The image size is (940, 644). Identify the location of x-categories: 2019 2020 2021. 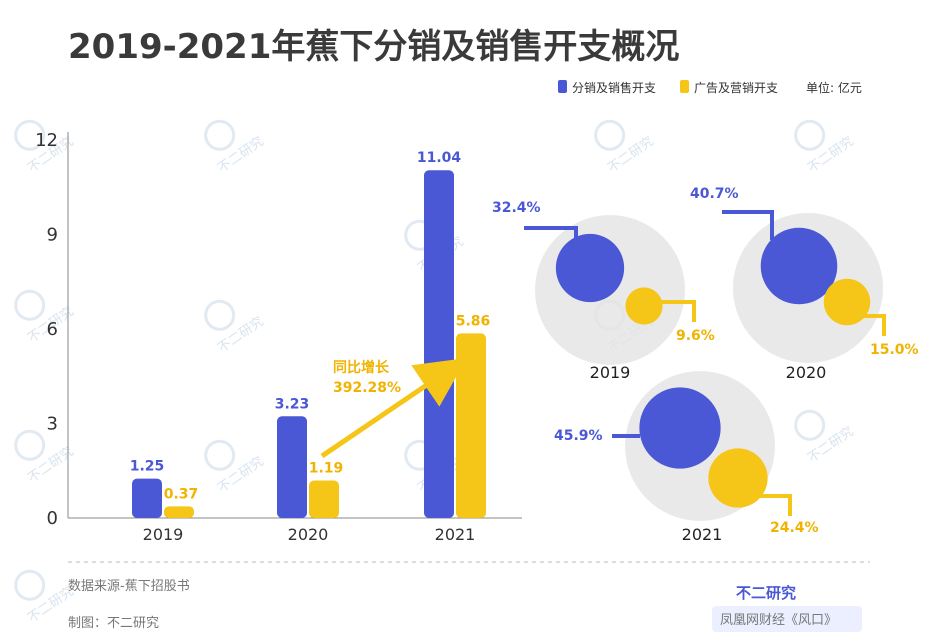
(309, 534).